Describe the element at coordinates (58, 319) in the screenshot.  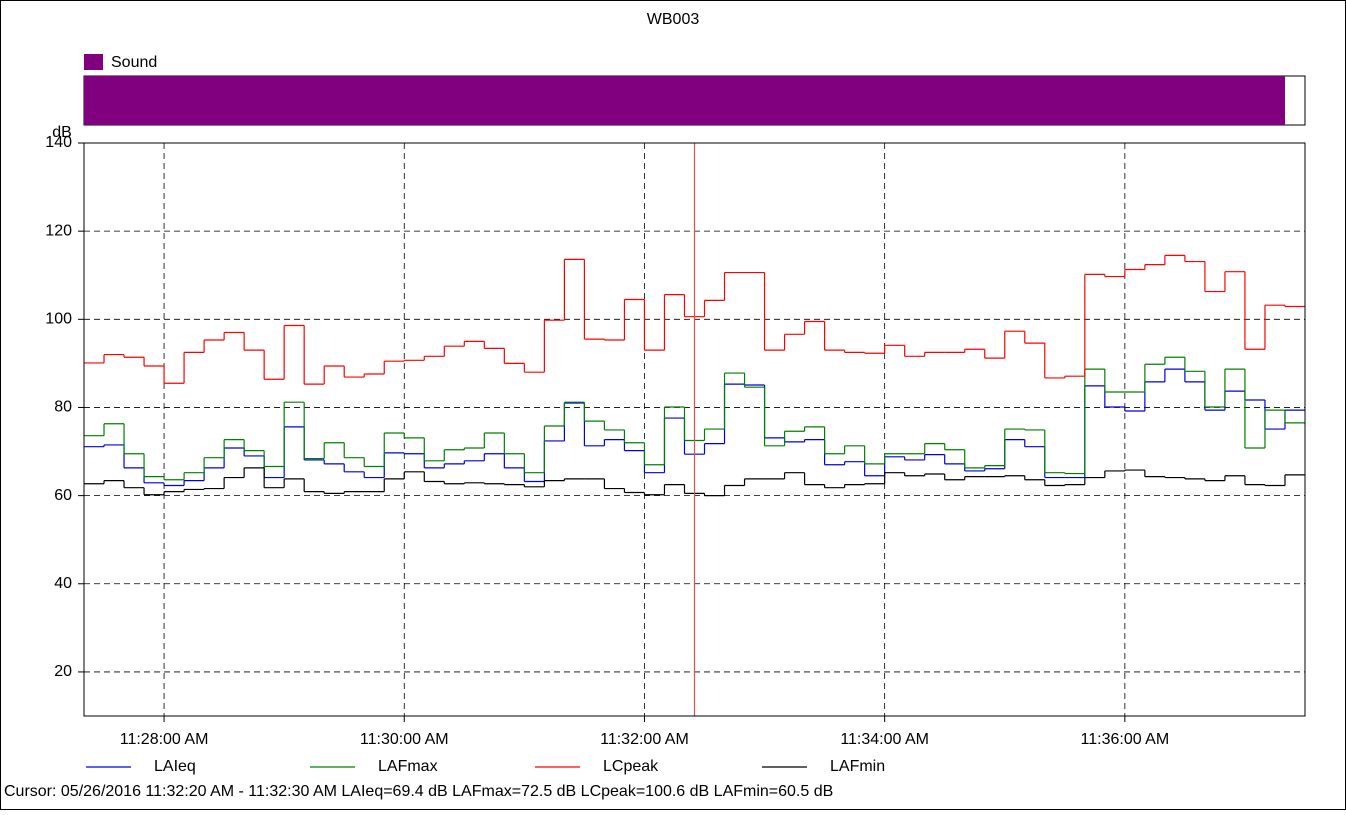
I see `y-tick-label: 100` at that location.